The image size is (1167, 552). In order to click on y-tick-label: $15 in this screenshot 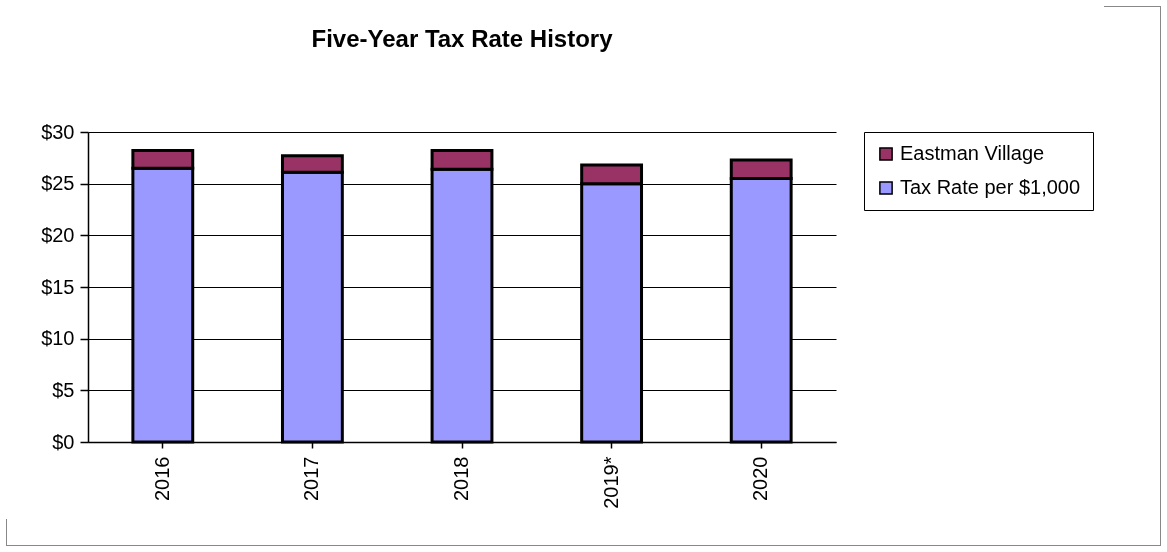, I will do `click(58, 286)`.